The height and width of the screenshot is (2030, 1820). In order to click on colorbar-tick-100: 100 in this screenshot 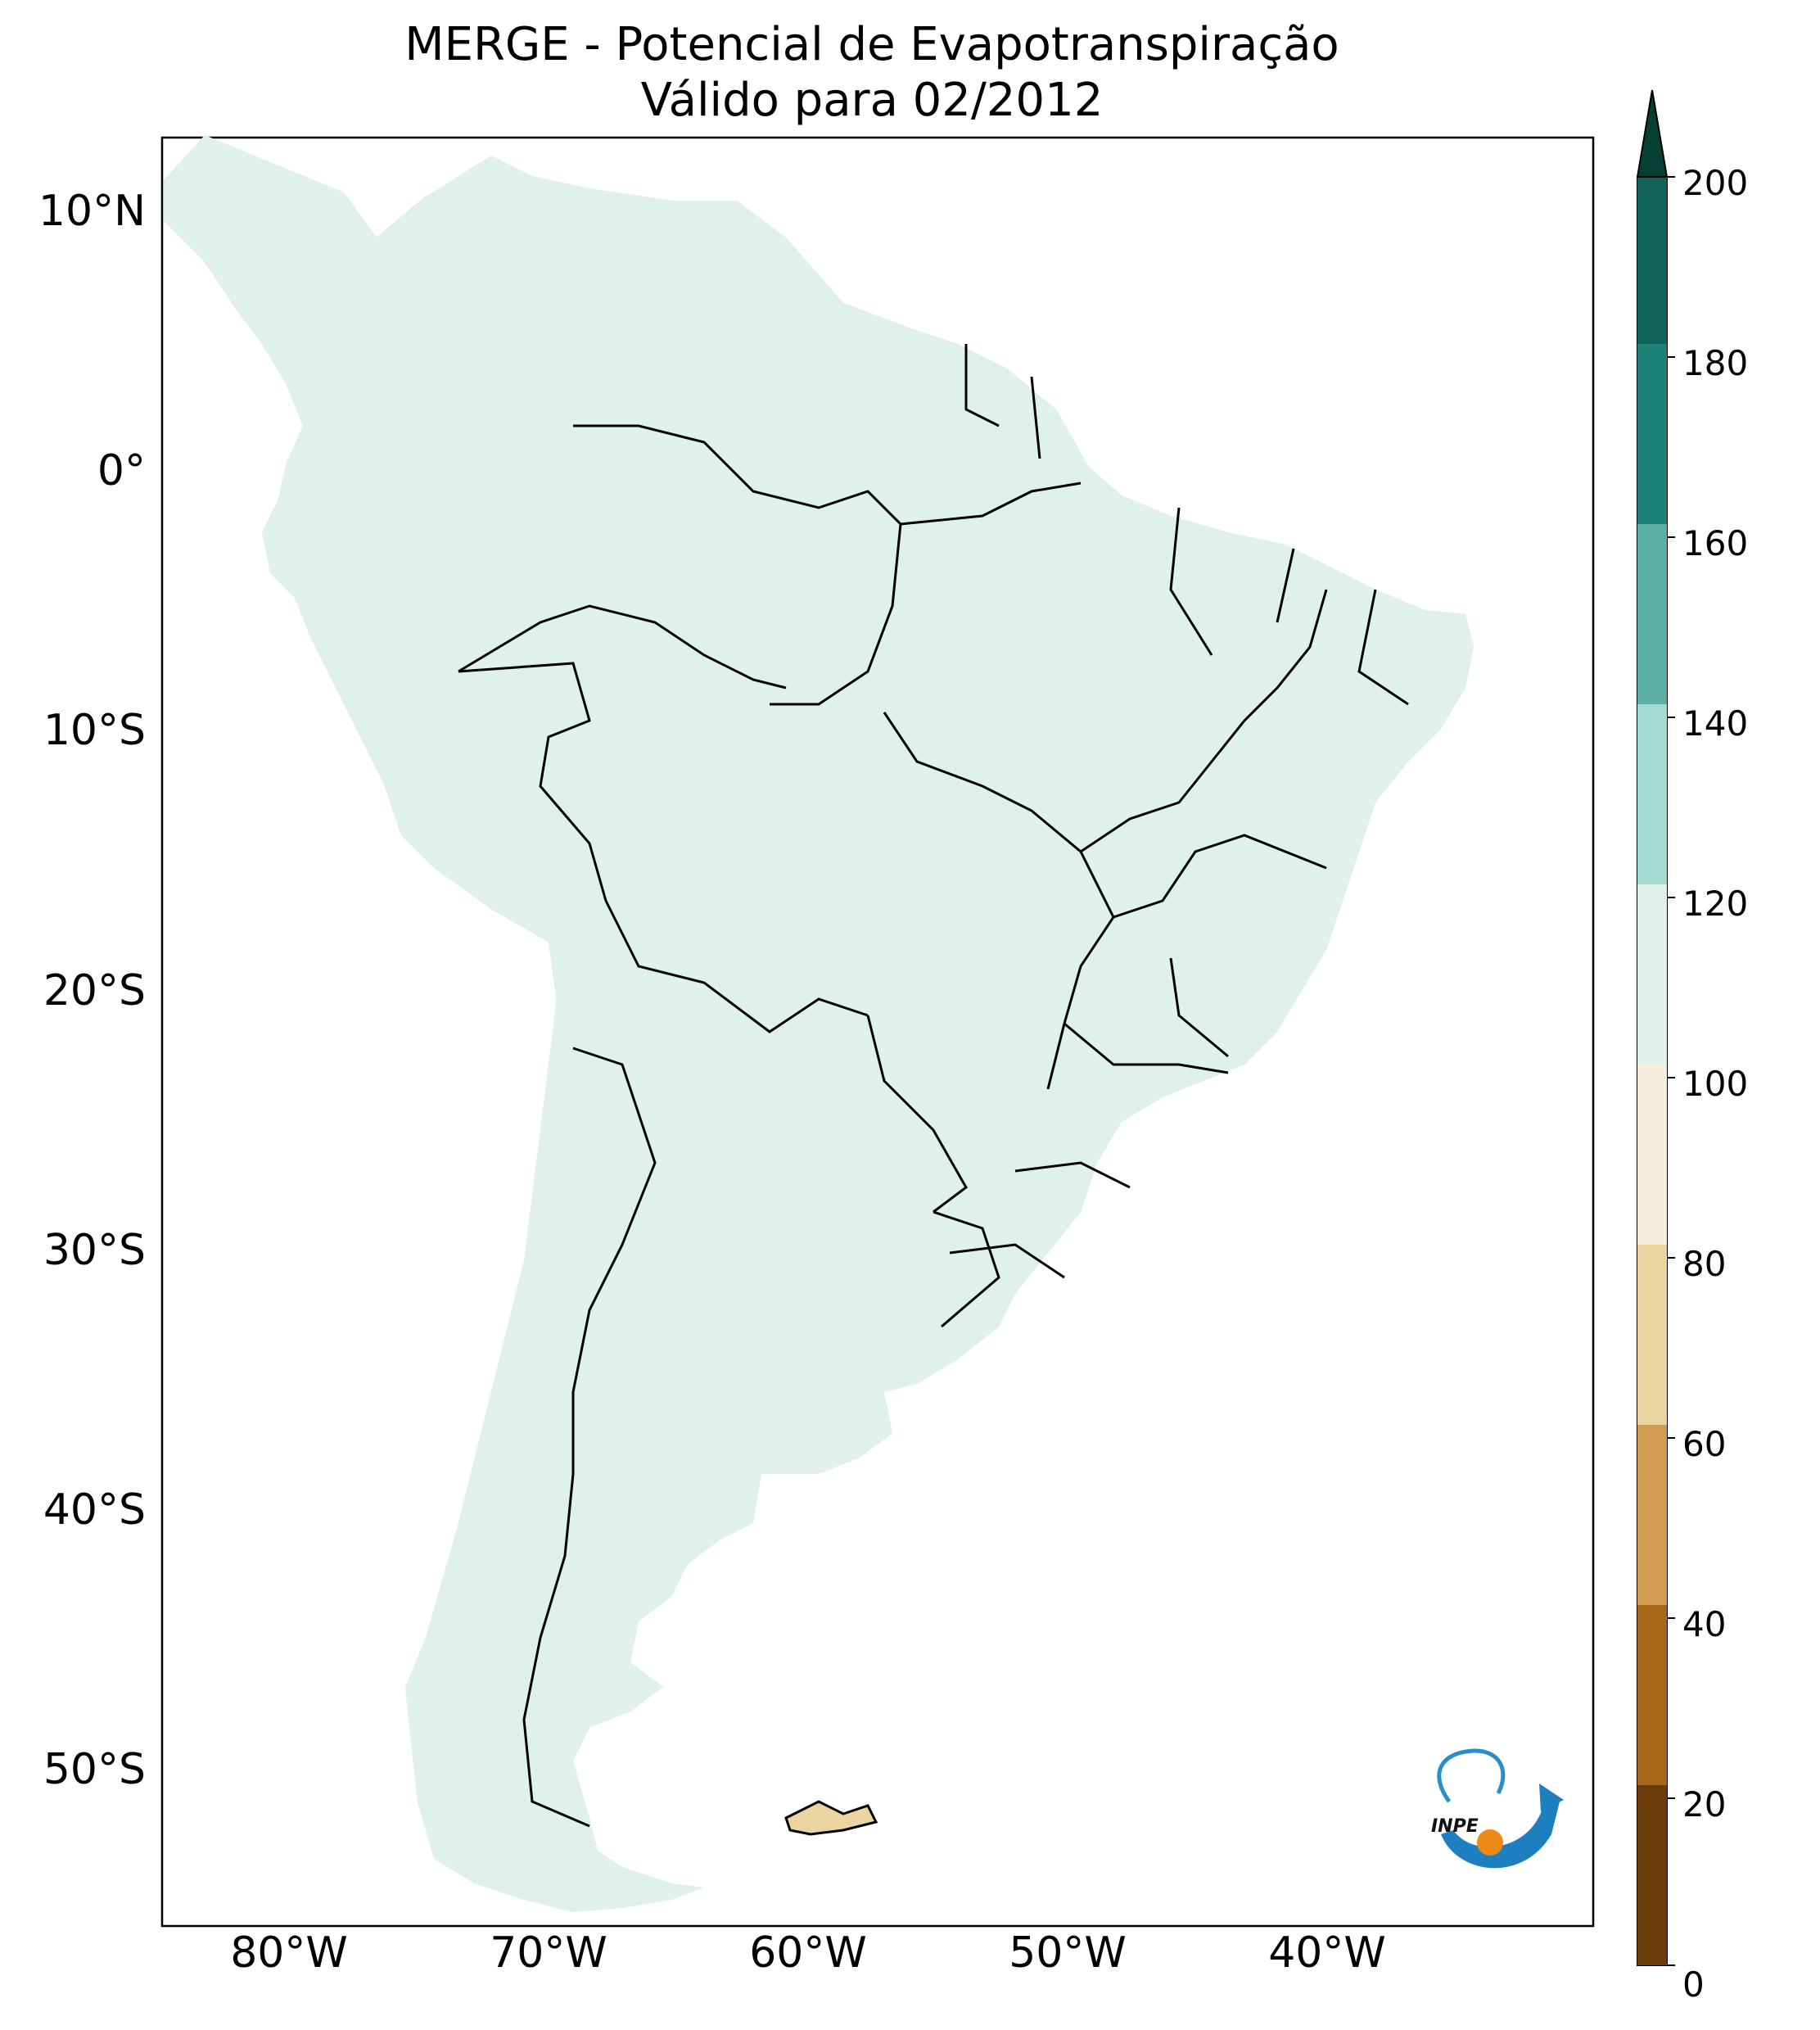, I will do `click(1715, 1084)`.